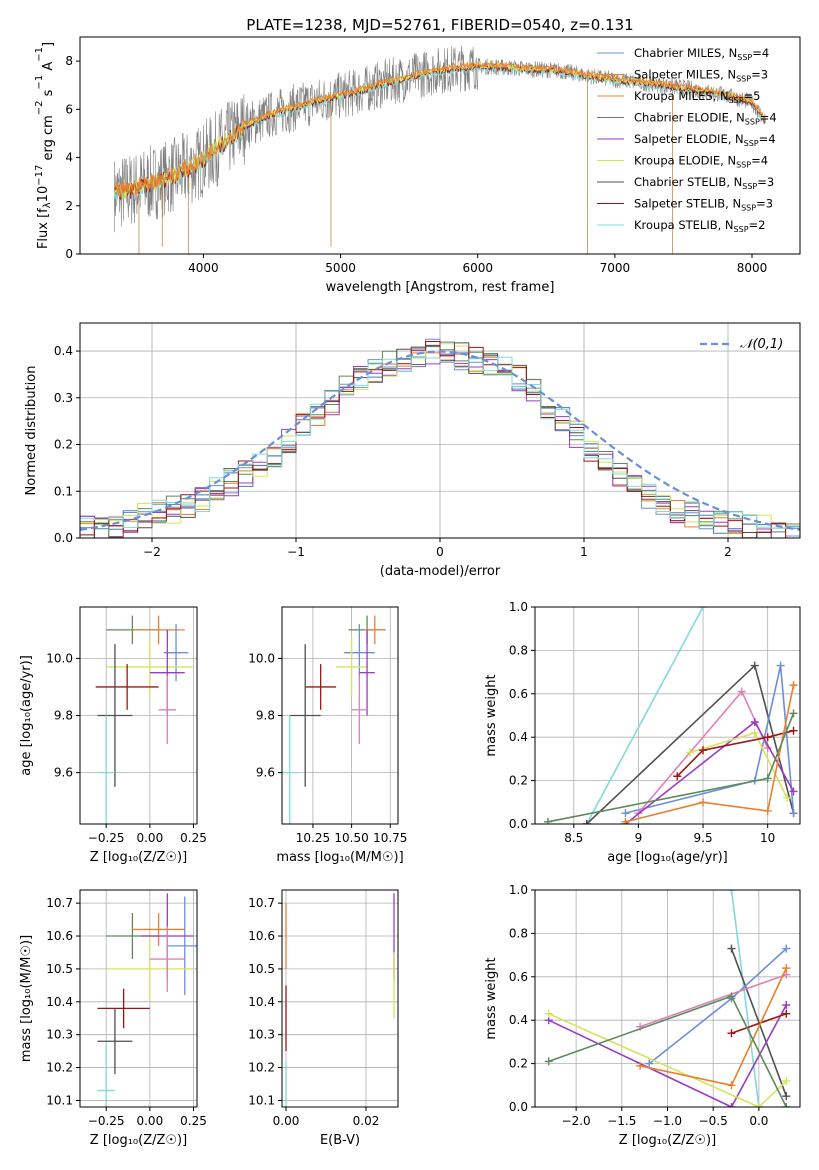 This screenshot has height=1170, width=819. Describe the element at coordinates (621, 1121) in the screenshot. I see `x-tick-label: −1.5` at that location.